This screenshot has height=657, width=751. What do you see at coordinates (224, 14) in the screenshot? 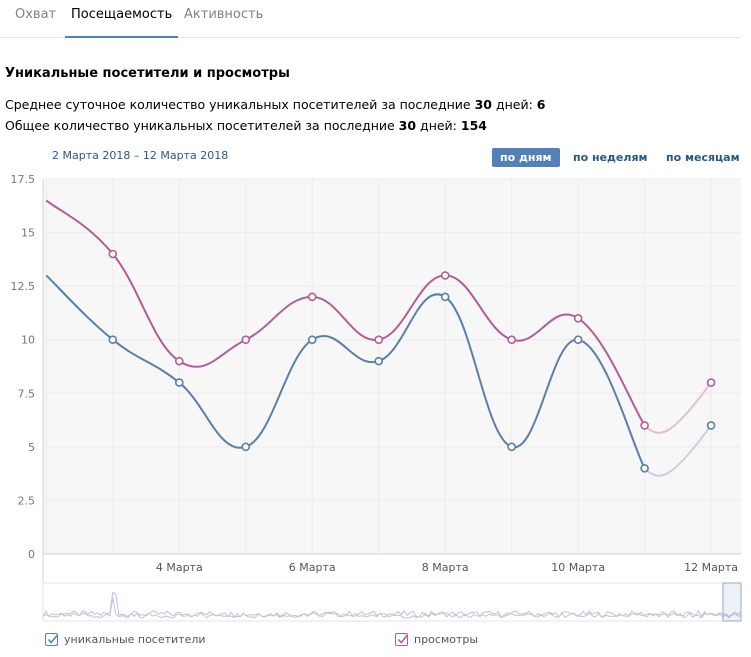
I see `tab-activity: Активность` at bounding box center [224, 14].